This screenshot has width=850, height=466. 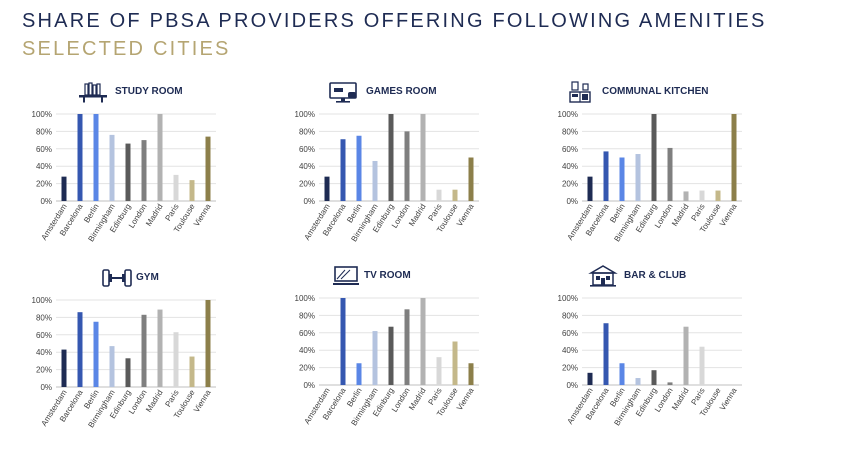 I want to click on bar-building-icon, so click(x=603, y=276).